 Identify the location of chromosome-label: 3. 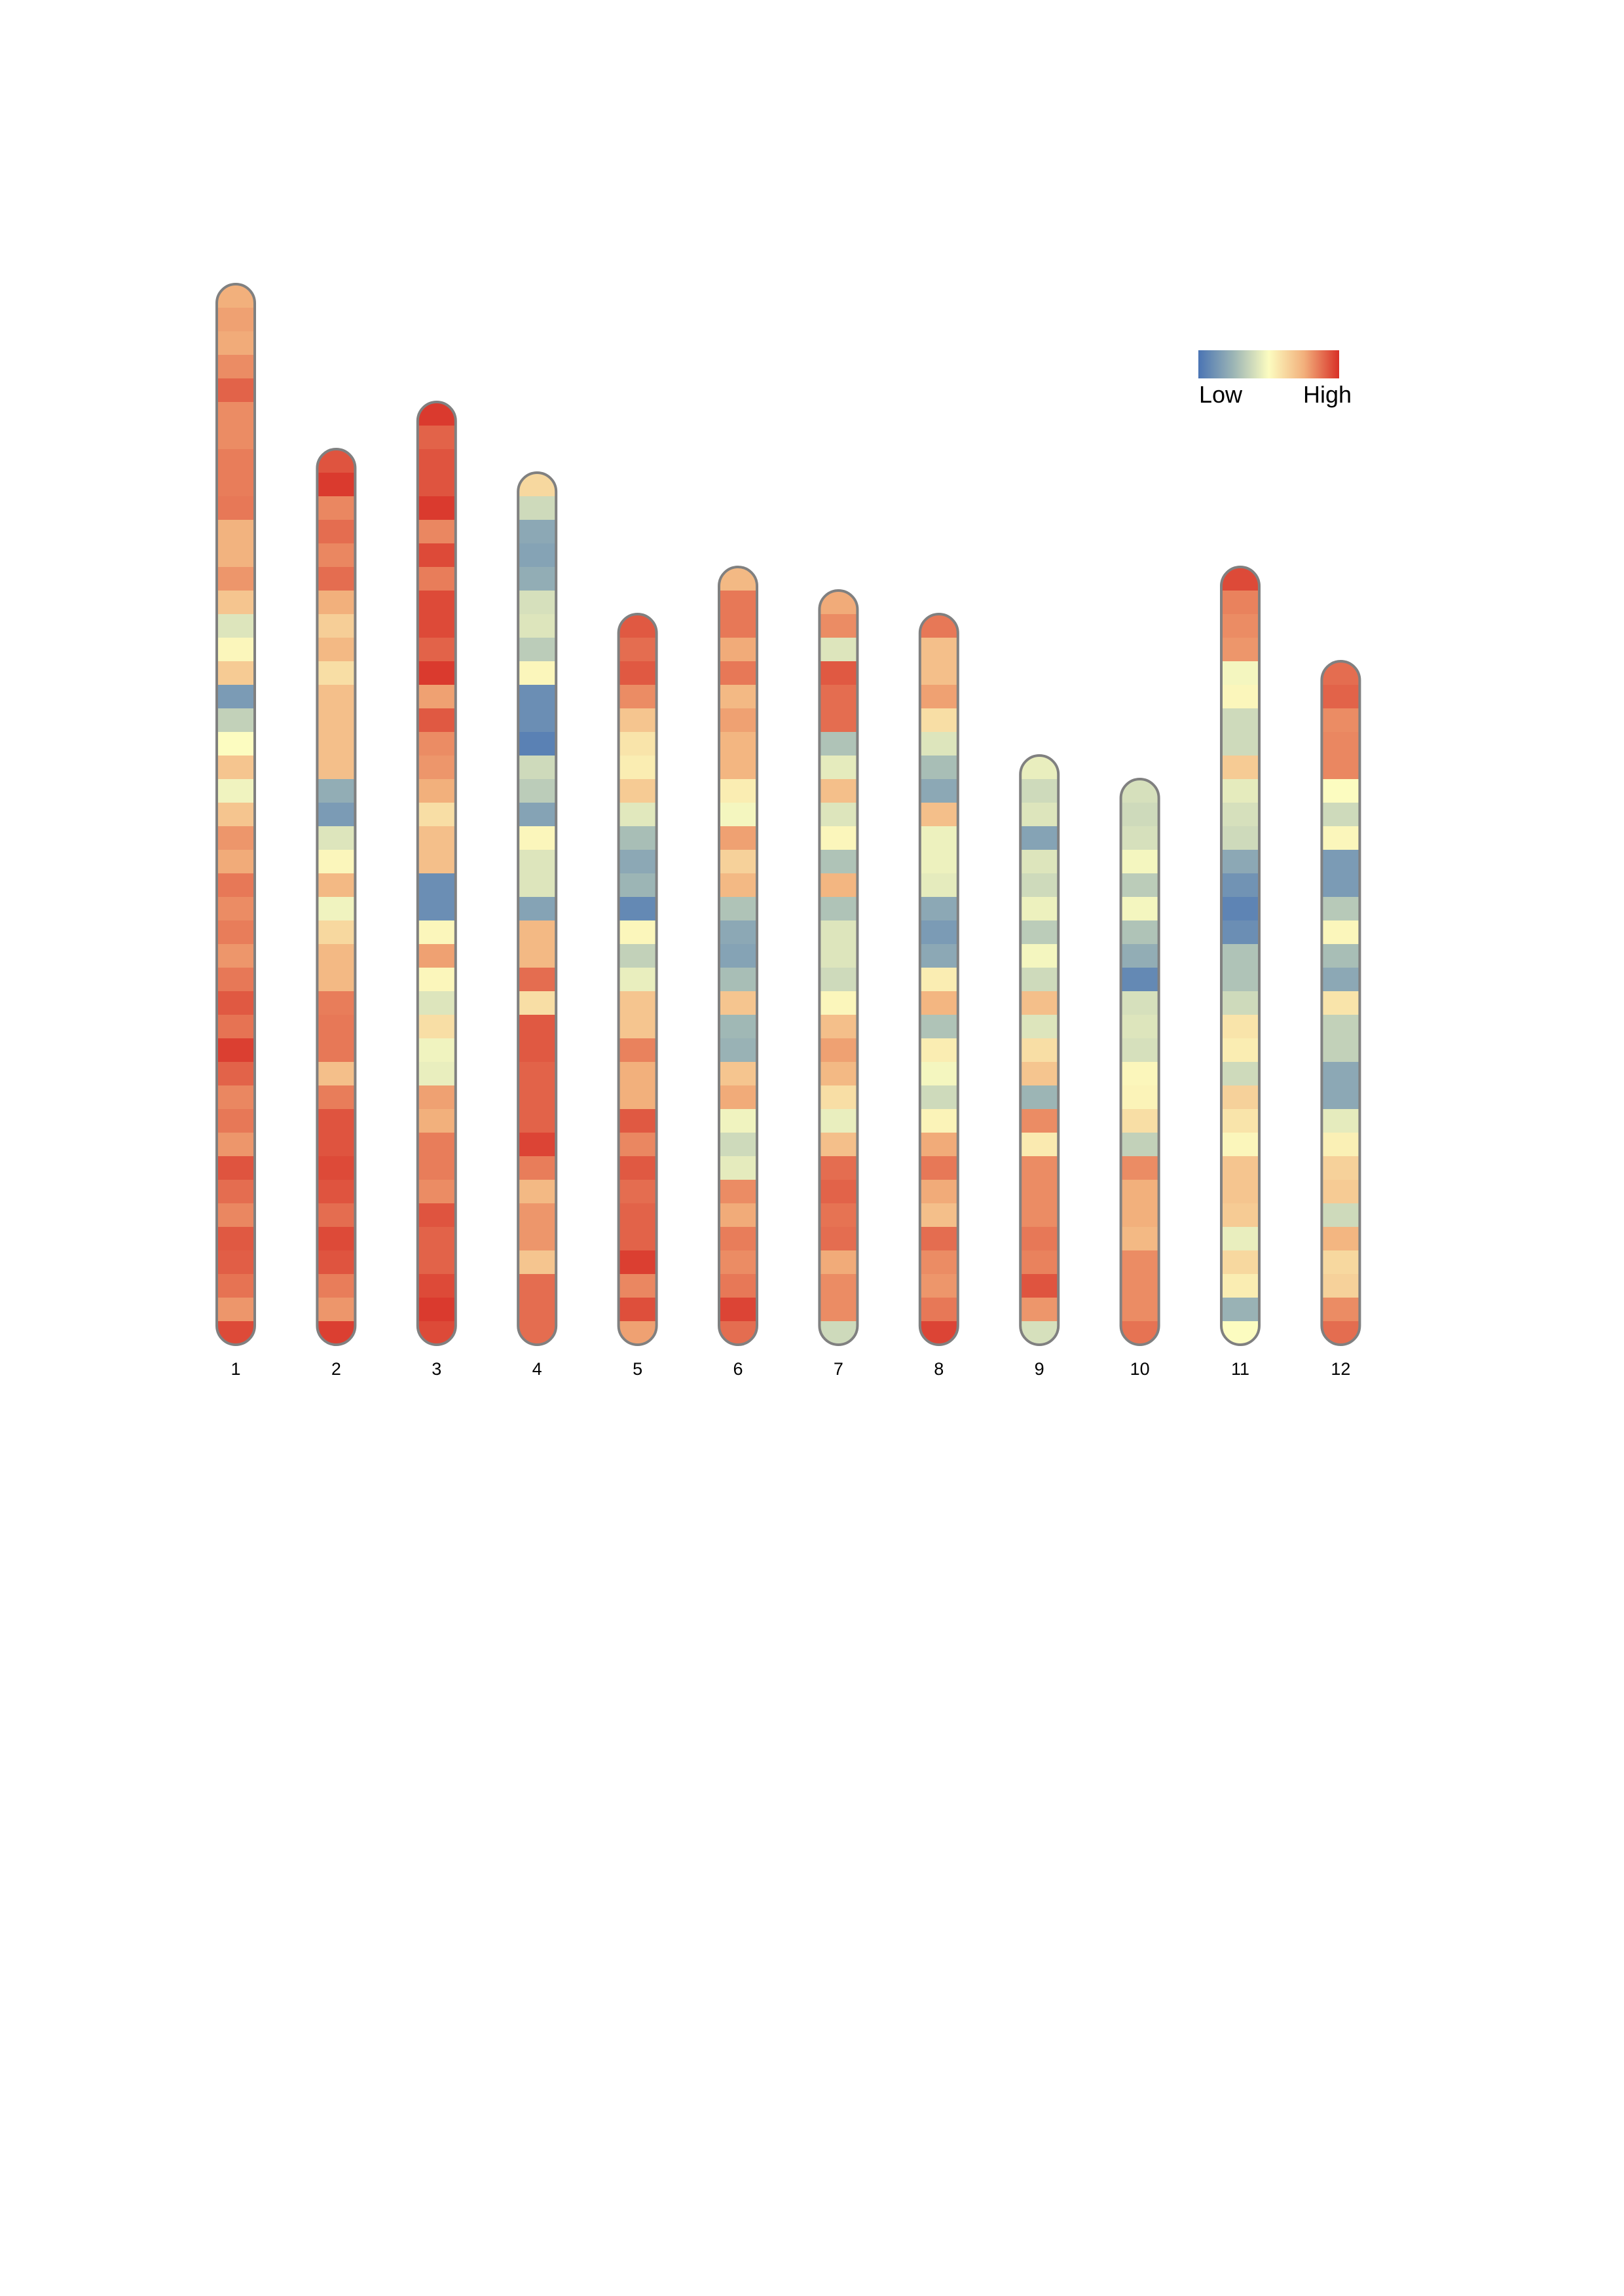
(436, 1369).